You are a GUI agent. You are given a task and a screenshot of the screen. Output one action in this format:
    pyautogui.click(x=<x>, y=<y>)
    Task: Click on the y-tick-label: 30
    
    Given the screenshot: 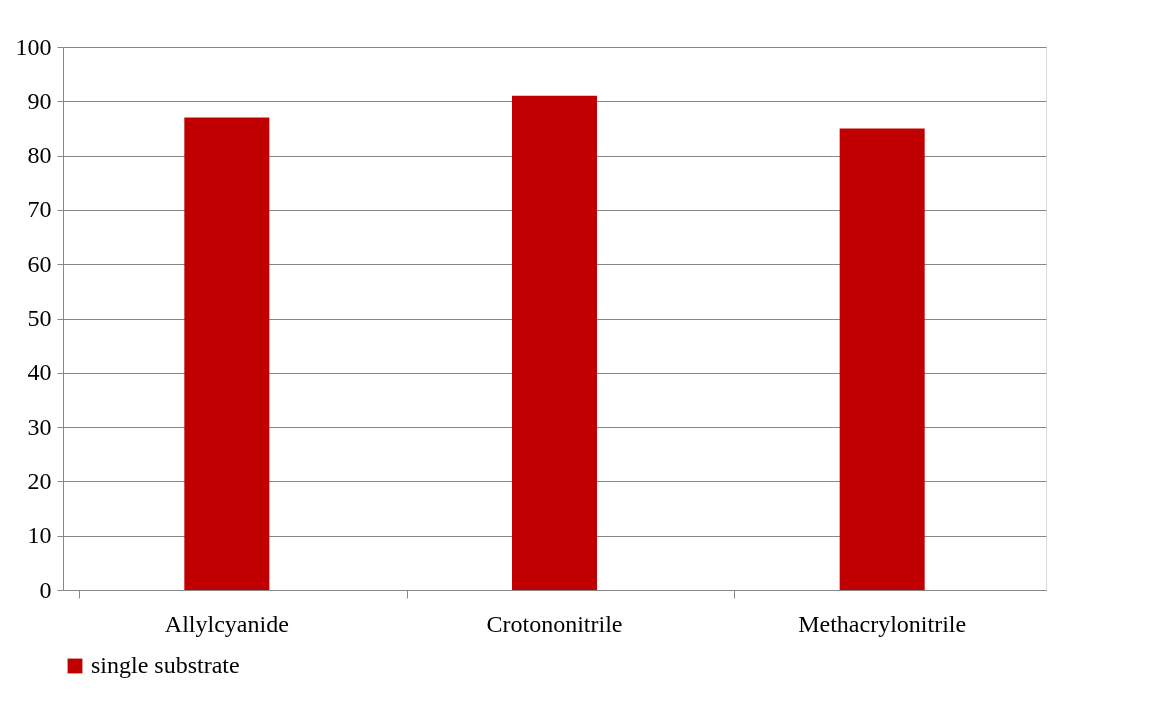 What is the action you would take?
    pyautogui.click(x=39, y=426)
    